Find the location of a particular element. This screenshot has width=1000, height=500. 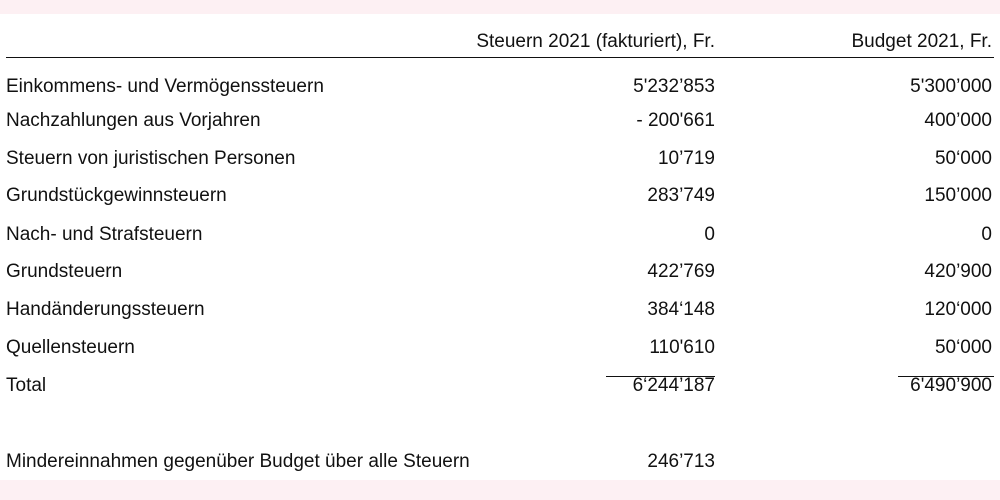

header-budget-2021: Budget 2021, Fr. is located at coordinates (922, 41).